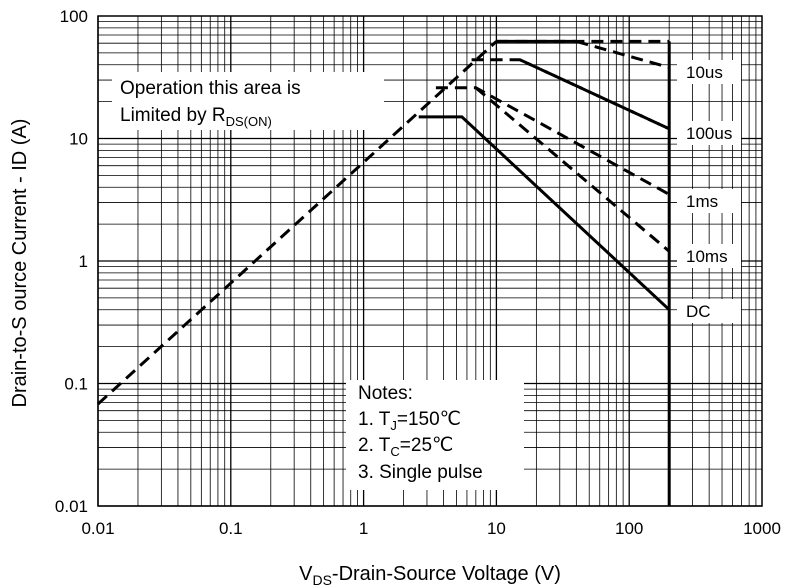 The width and height of the screenshot is (790, 587). What do you see at coordinates (76, 384) in the screenshot?
I see `y-tick-label: 0.1` at bounding box center [76, 384].